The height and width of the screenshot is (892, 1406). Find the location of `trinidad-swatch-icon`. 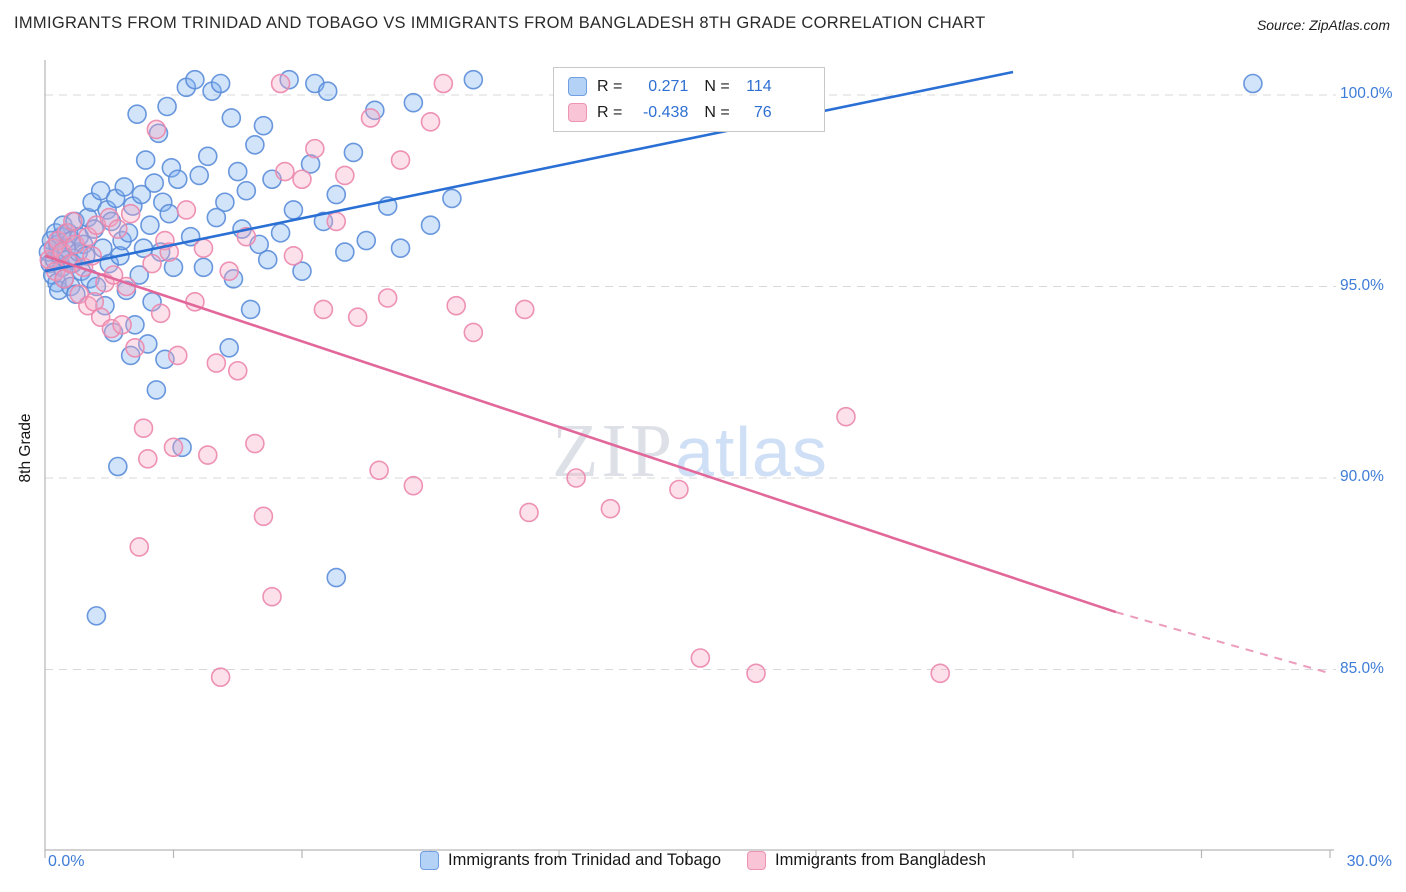

trinidad-swatch-icon is located at coordinates (430, 860).